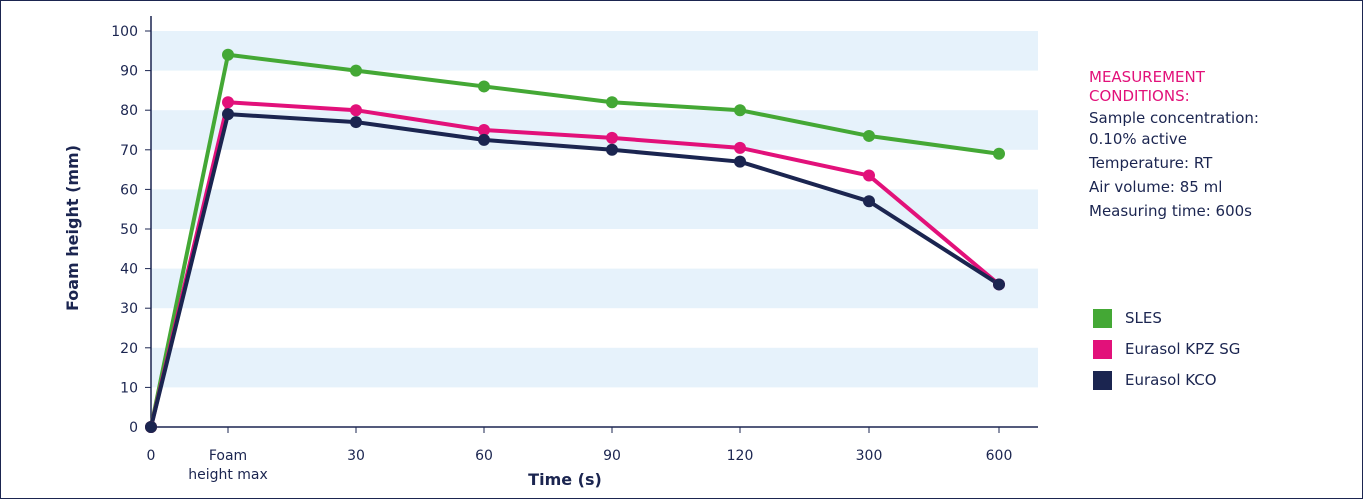  I want to click on y-tick-label: 100, so click(124, 32).